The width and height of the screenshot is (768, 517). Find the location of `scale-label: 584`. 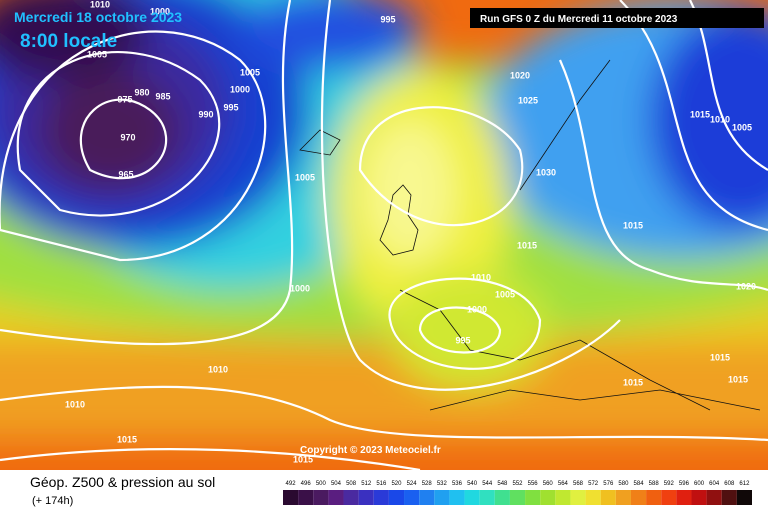

scale-label: 584 is located at coordinates (639, 484).